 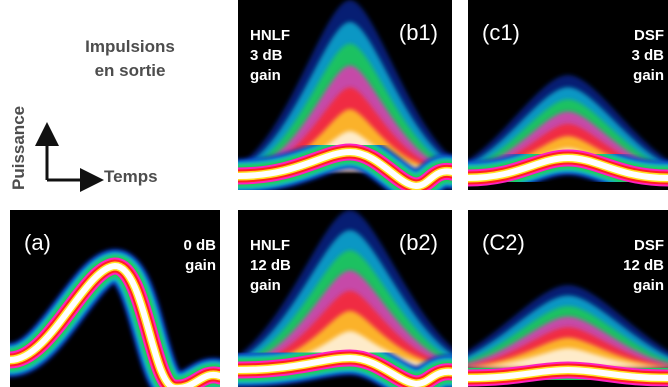 I want to click on panel-label: (b2), so click(x=418, y=242).